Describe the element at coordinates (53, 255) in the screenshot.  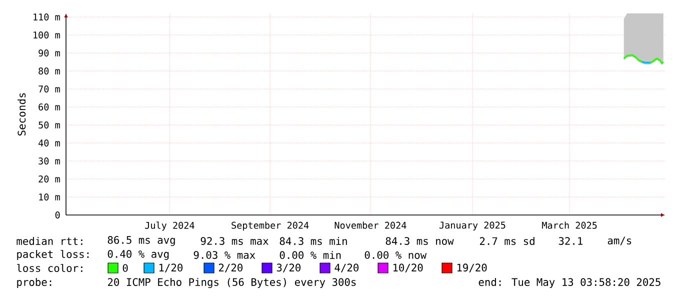
I see `text: packet loss:` at that location.